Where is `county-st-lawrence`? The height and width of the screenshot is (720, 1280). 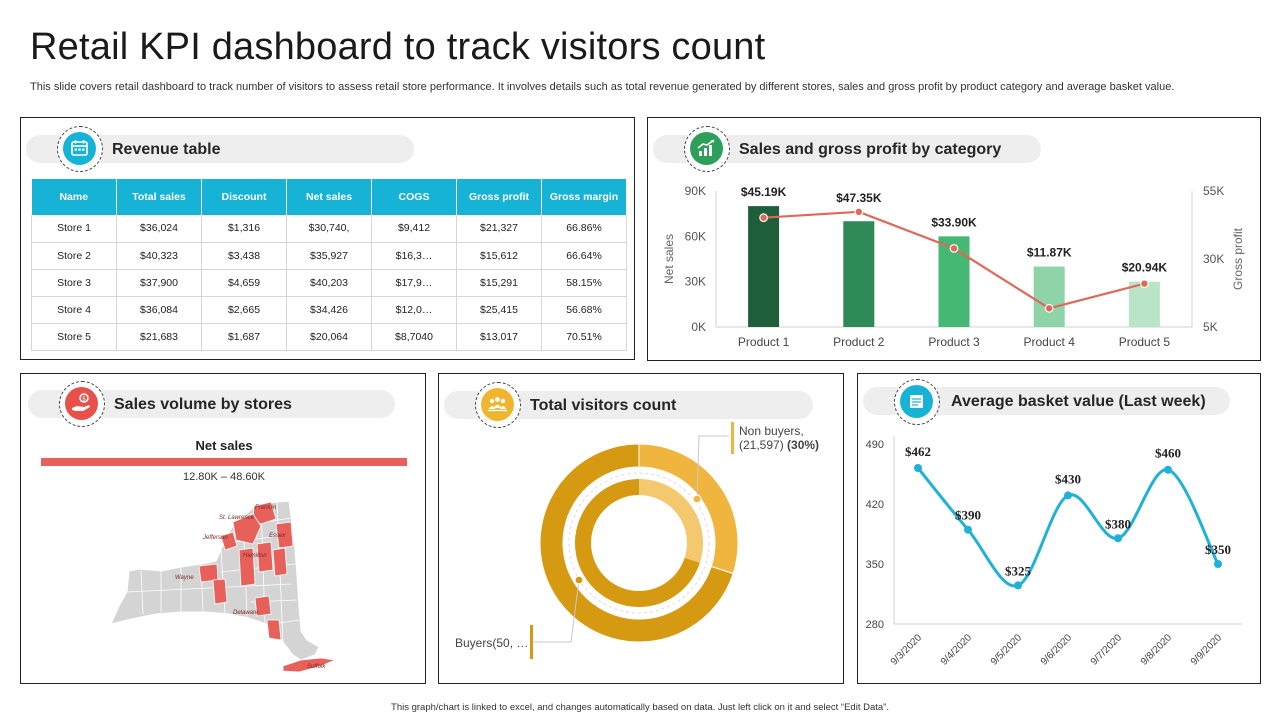 county-st-lawrence is located at coordinates (247, 529).